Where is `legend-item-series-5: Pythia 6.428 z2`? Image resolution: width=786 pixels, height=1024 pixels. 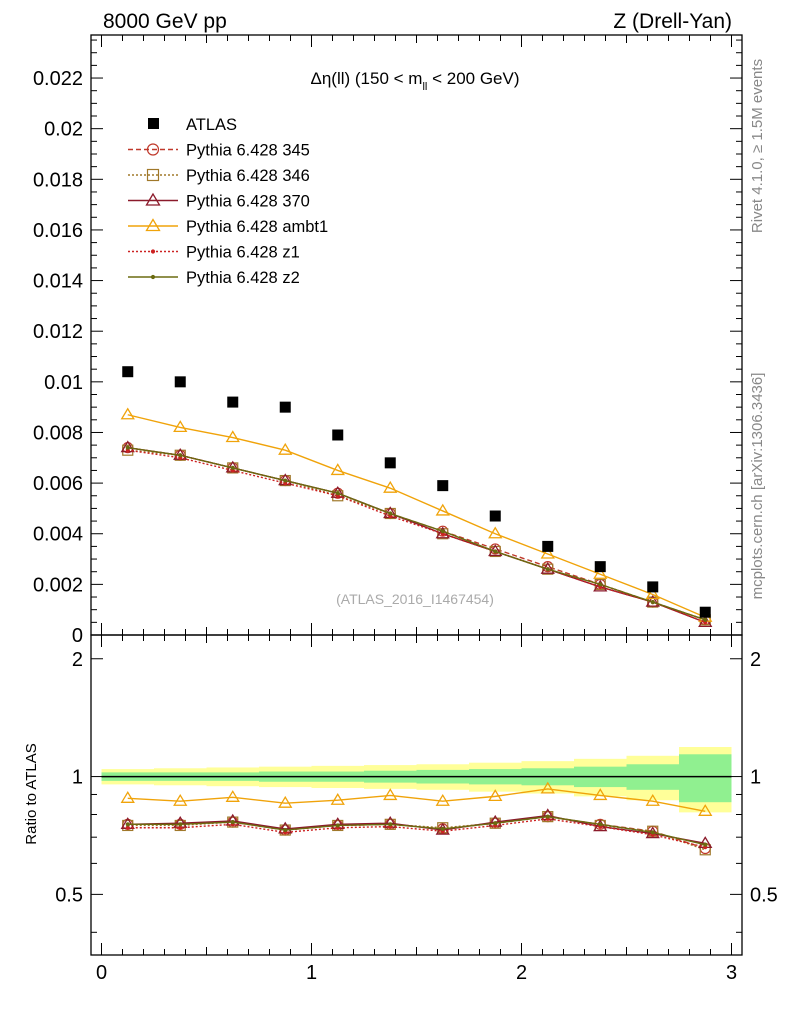
legend-item-series-5: Pythia 6.428 z2 is located at coordinates (214, 278).